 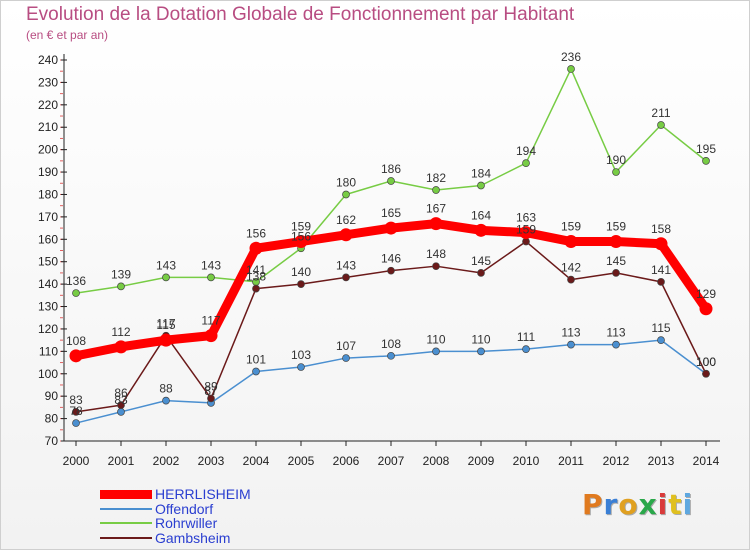 I want to click on y-tick-label: 230, so click(x=48, y=82).